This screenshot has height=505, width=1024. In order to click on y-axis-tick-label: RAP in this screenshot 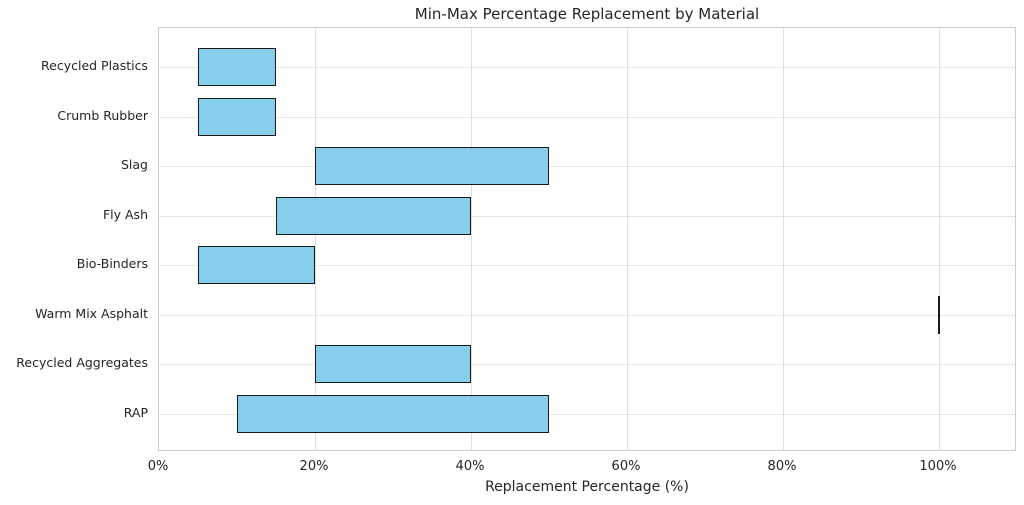, I will do `click(135, 412)`.